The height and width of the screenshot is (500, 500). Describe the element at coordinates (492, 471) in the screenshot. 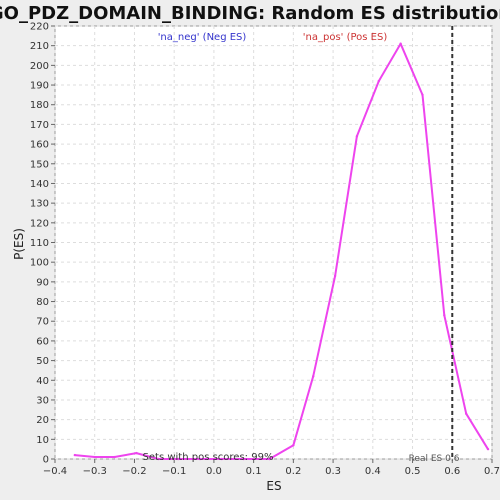

I see `x-tick-label: 0.7` at that location.